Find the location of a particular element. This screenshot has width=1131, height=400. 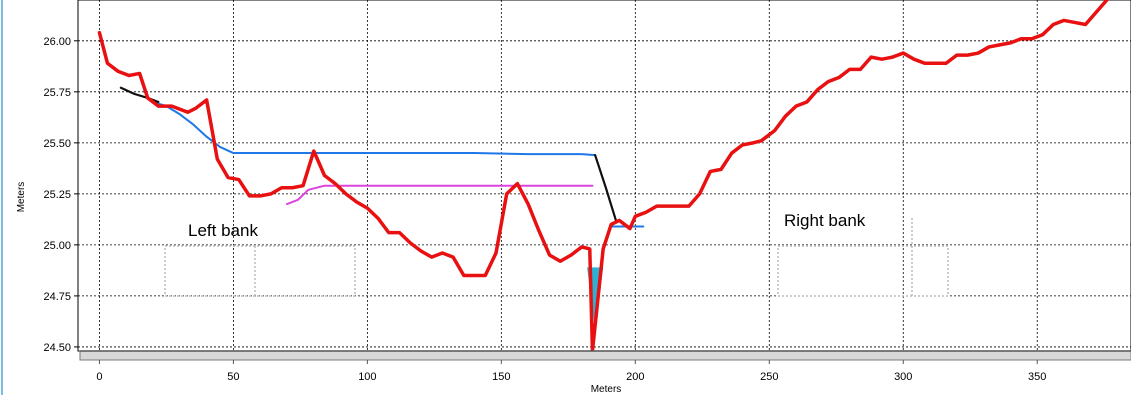

y-tick-label: 24.50 is located at coordinates (57, 348).